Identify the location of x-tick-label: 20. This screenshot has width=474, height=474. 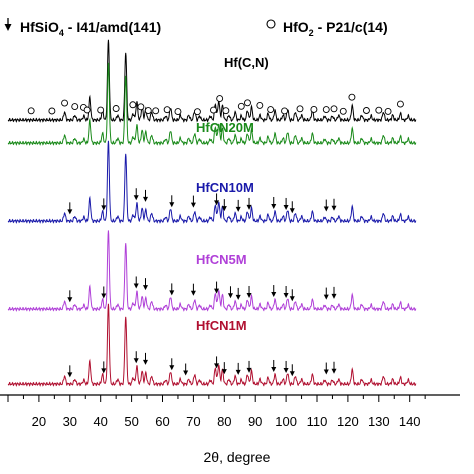
(39, 421).